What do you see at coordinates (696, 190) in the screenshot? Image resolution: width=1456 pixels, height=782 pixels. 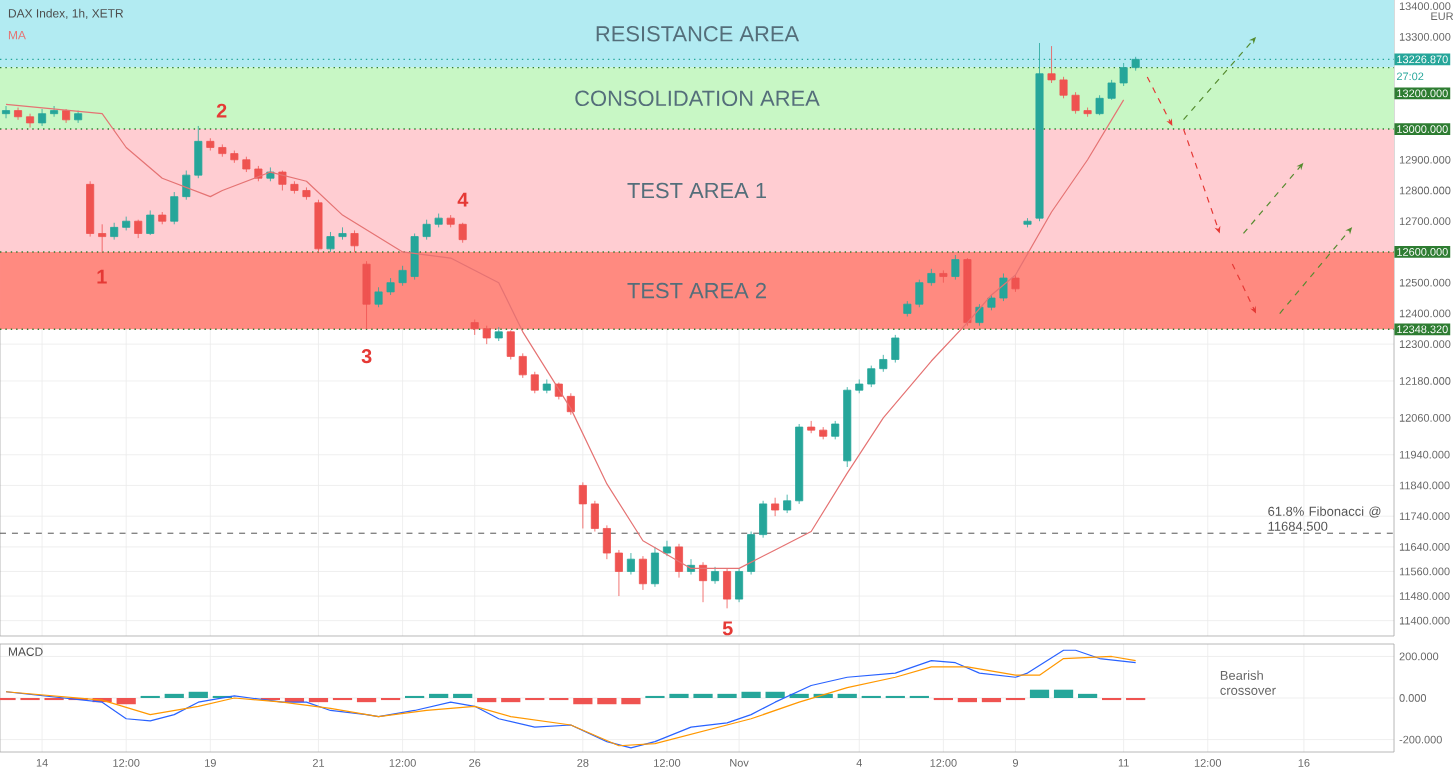 I see `band-label: TEST AREA 1` at bounding box center [696, 190].